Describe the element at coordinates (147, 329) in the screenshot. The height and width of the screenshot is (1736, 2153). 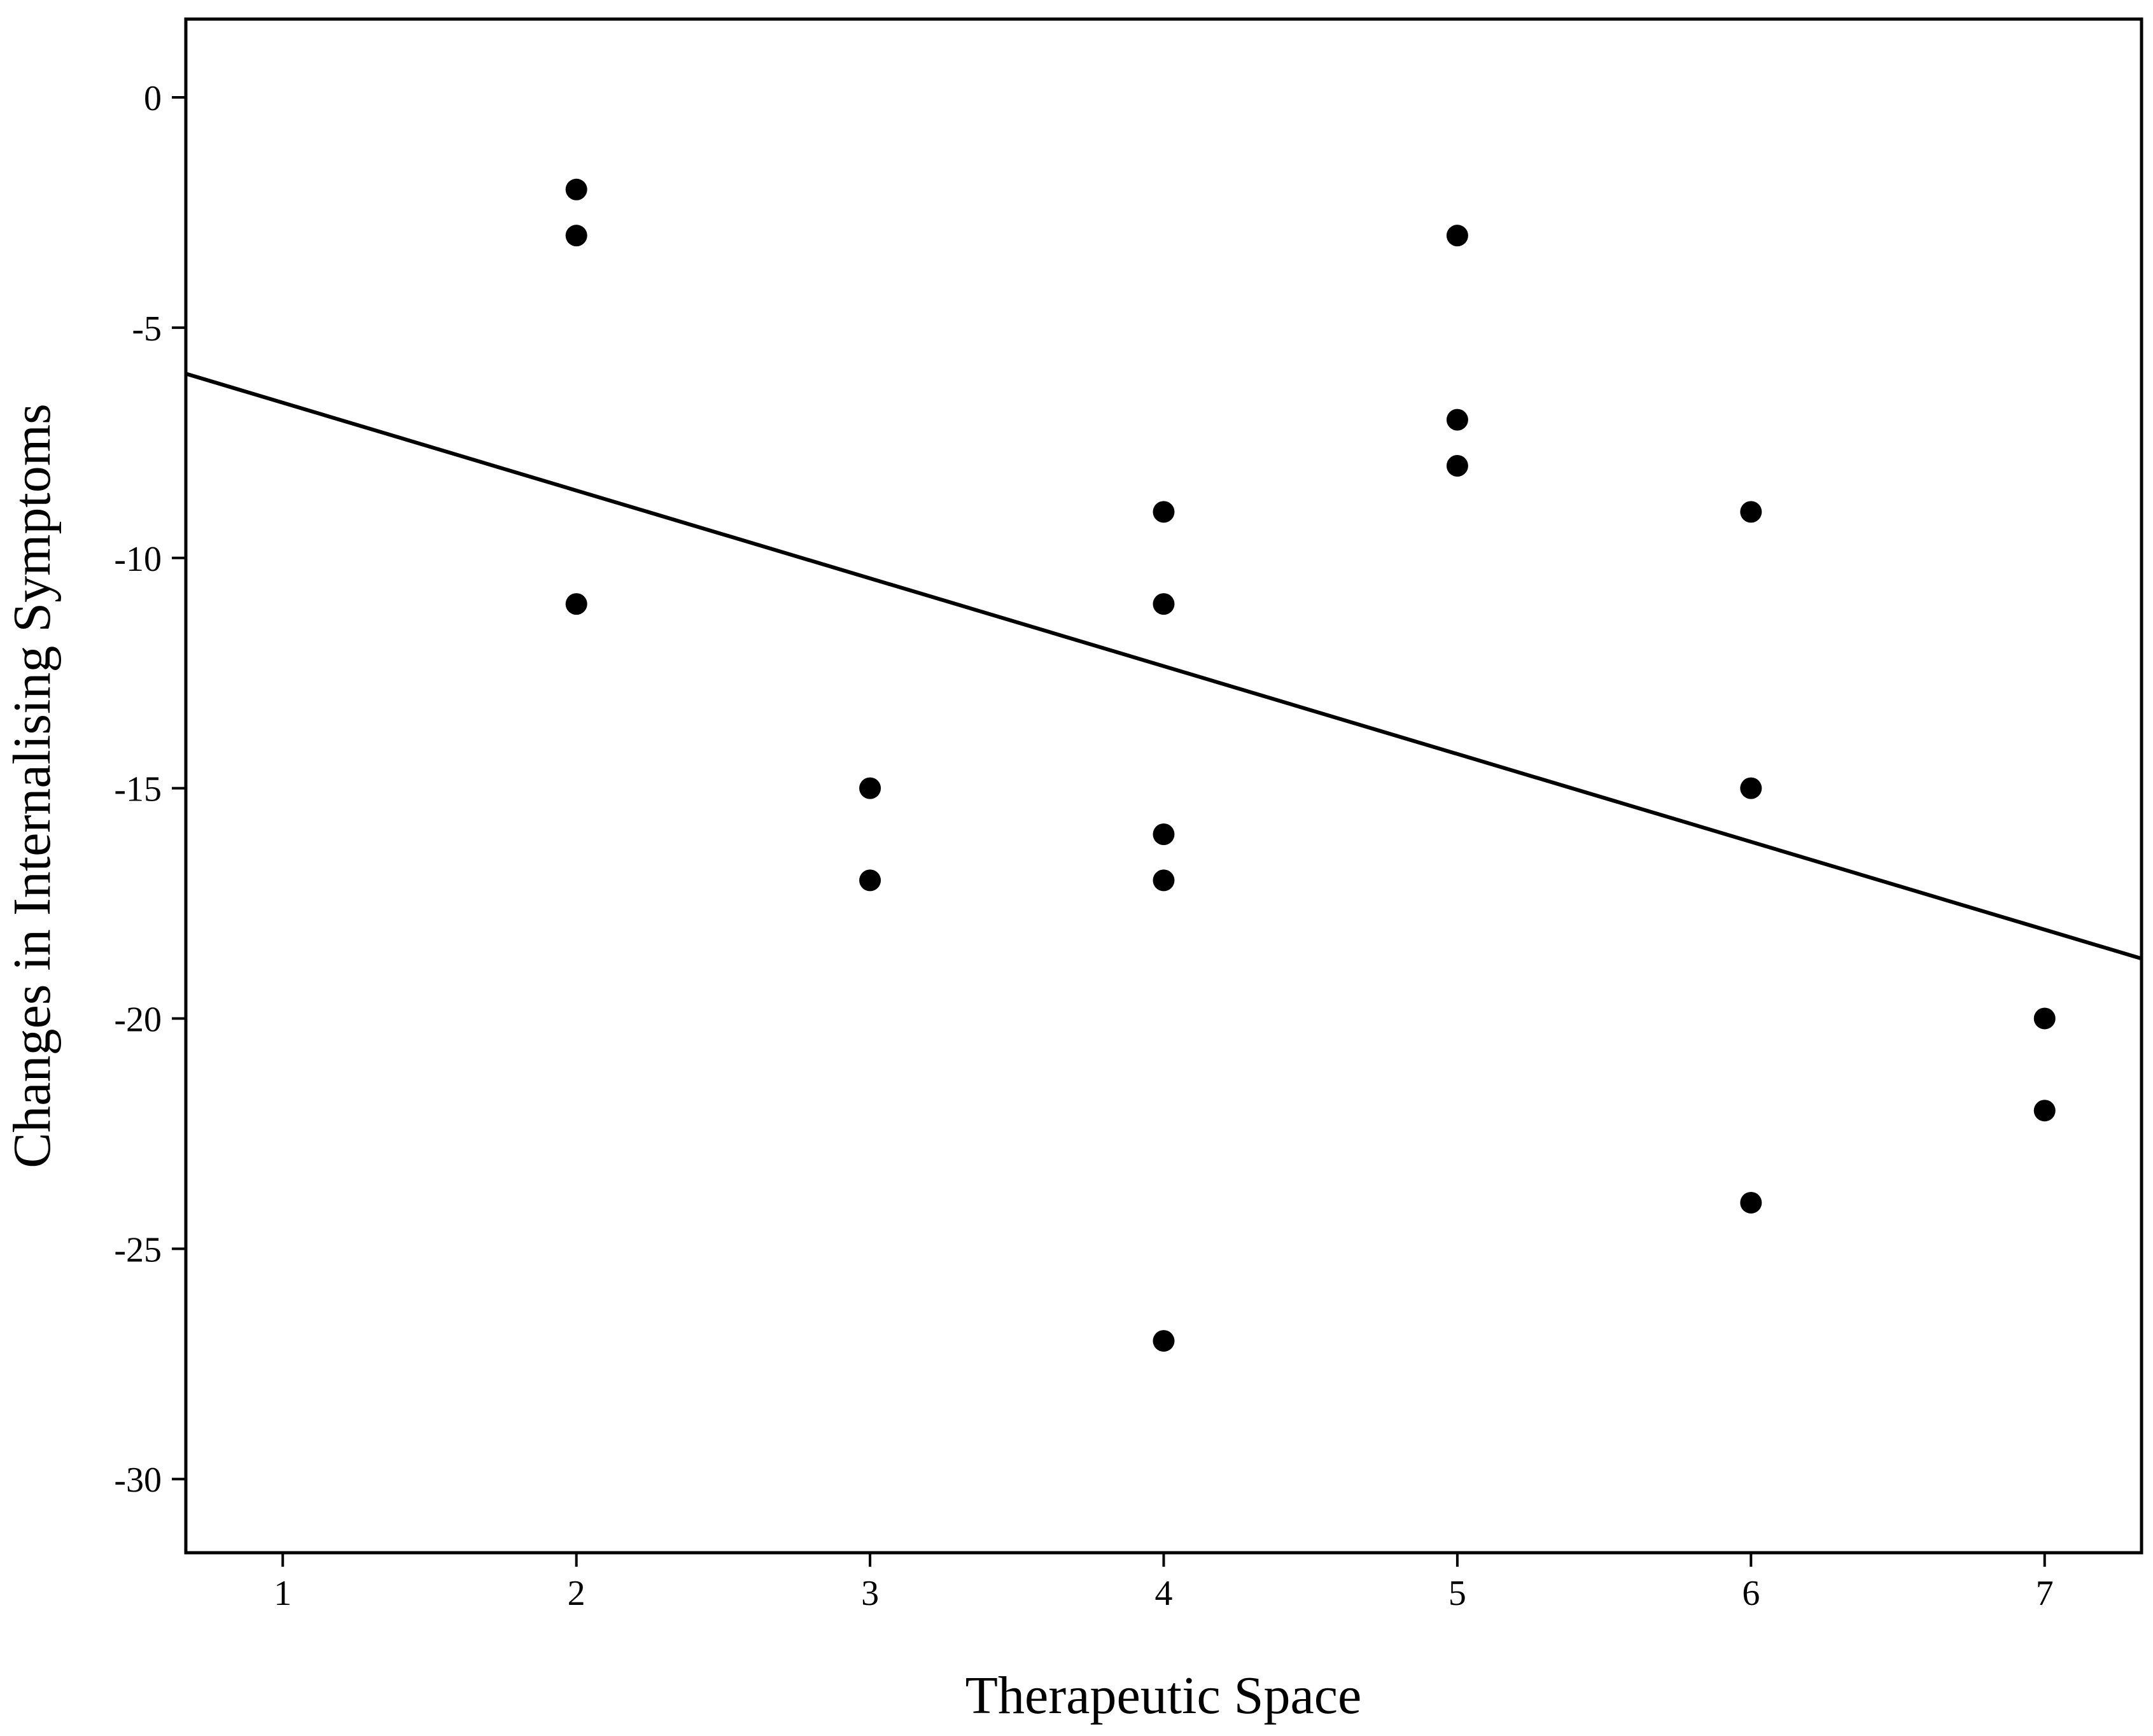
I see `y-tick-label: -5` at that location.